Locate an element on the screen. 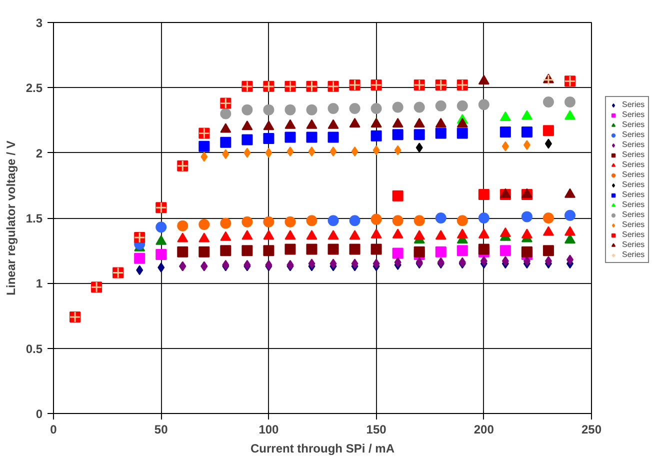 The width and height of the screenshot is (671, 458). y-tick-label: 3 is located at coordinates (39, 23).